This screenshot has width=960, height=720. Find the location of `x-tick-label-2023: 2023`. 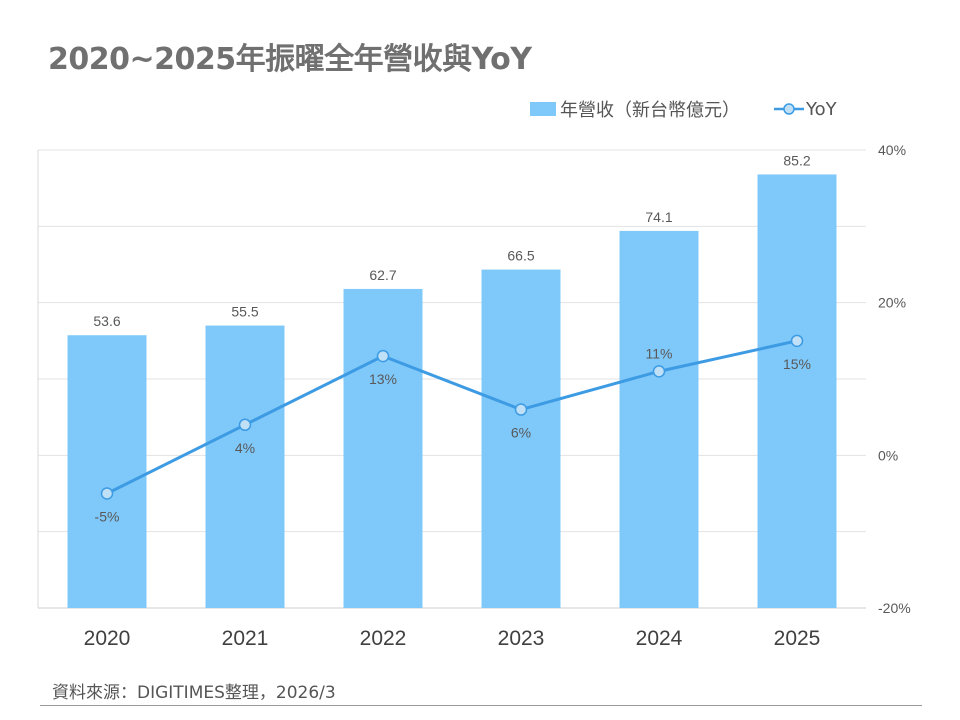

x-tick-label-2023: 2023 is located at coordinates (521, 638).